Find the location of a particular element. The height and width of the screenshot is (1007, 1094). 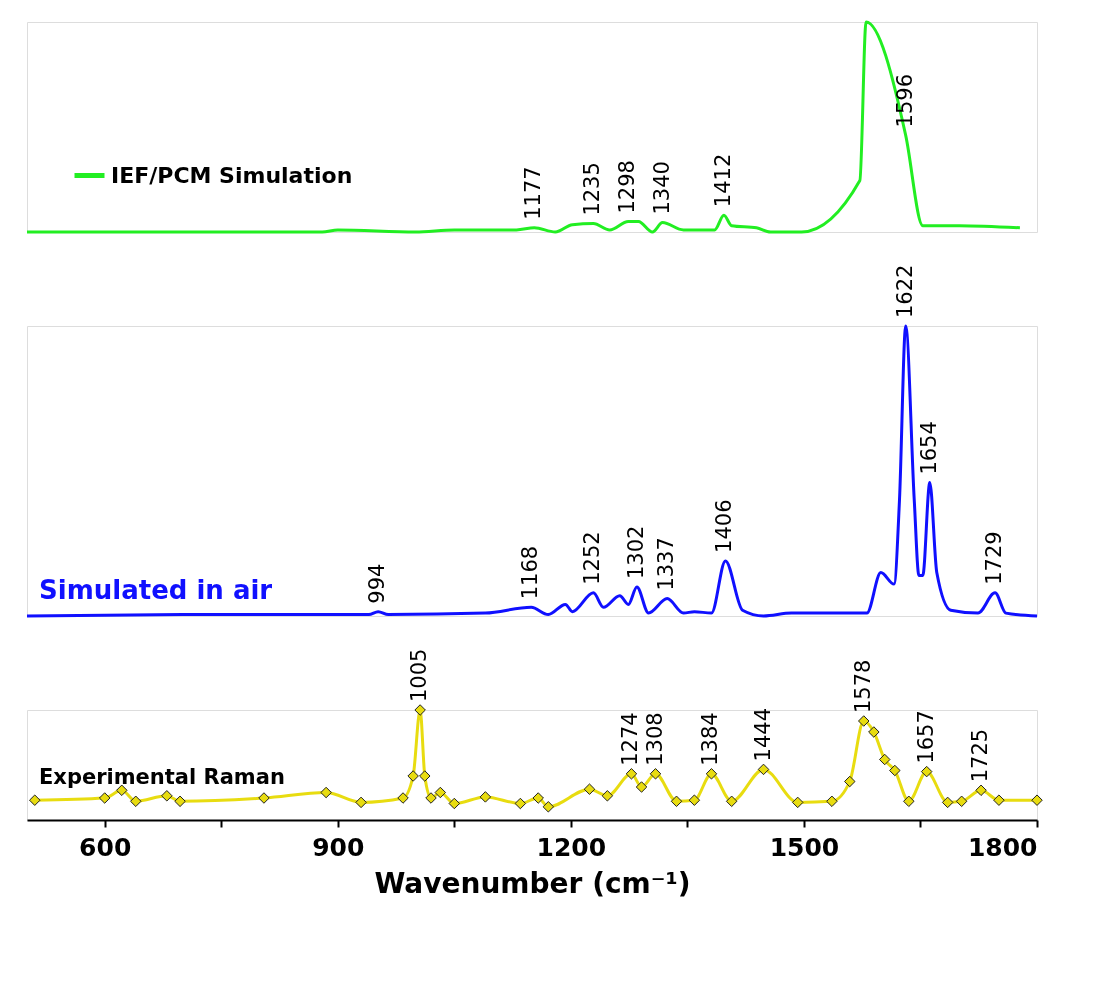

annotation: 1596 is located at coordinates (904, 100).